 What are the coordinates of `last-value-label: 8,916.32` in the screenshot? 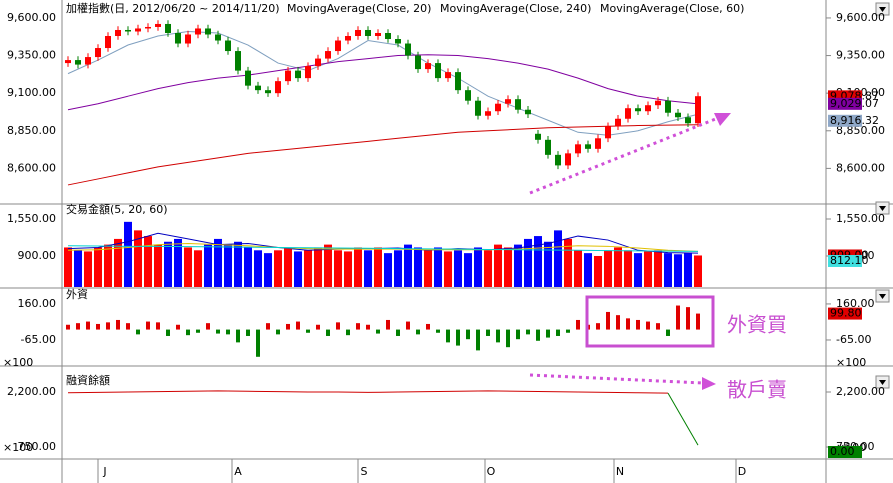 It's located at (854, 120).